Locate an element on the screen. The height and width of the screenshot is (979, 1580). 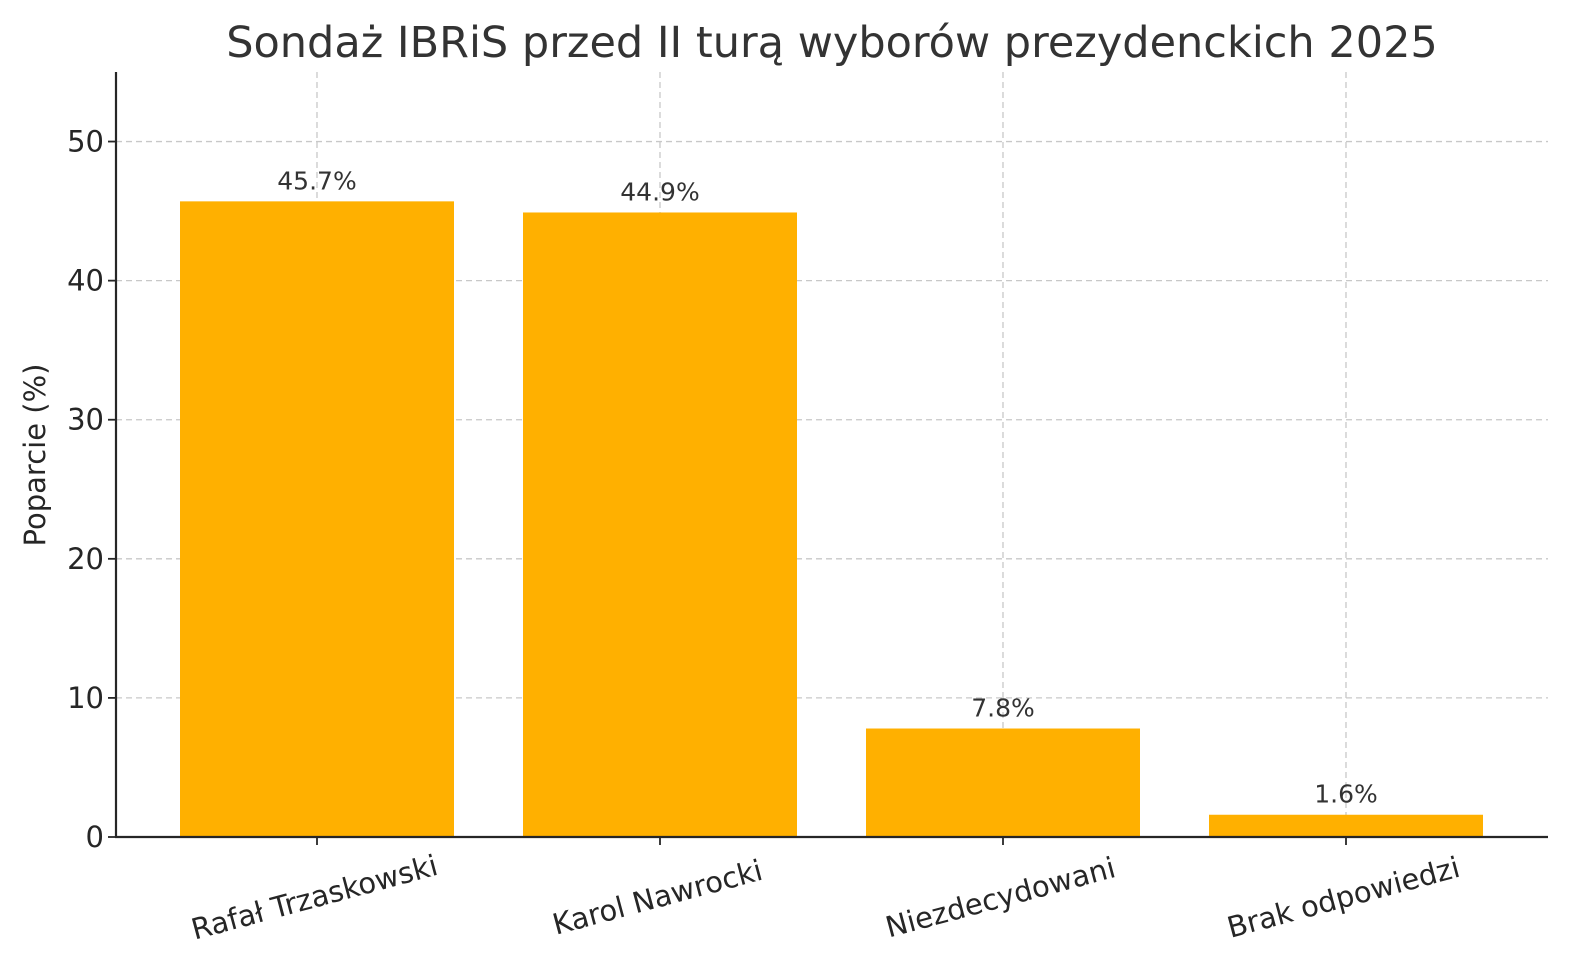
x-tick-label: Brak odpowiedzi is located at coordinates (1343, 897).